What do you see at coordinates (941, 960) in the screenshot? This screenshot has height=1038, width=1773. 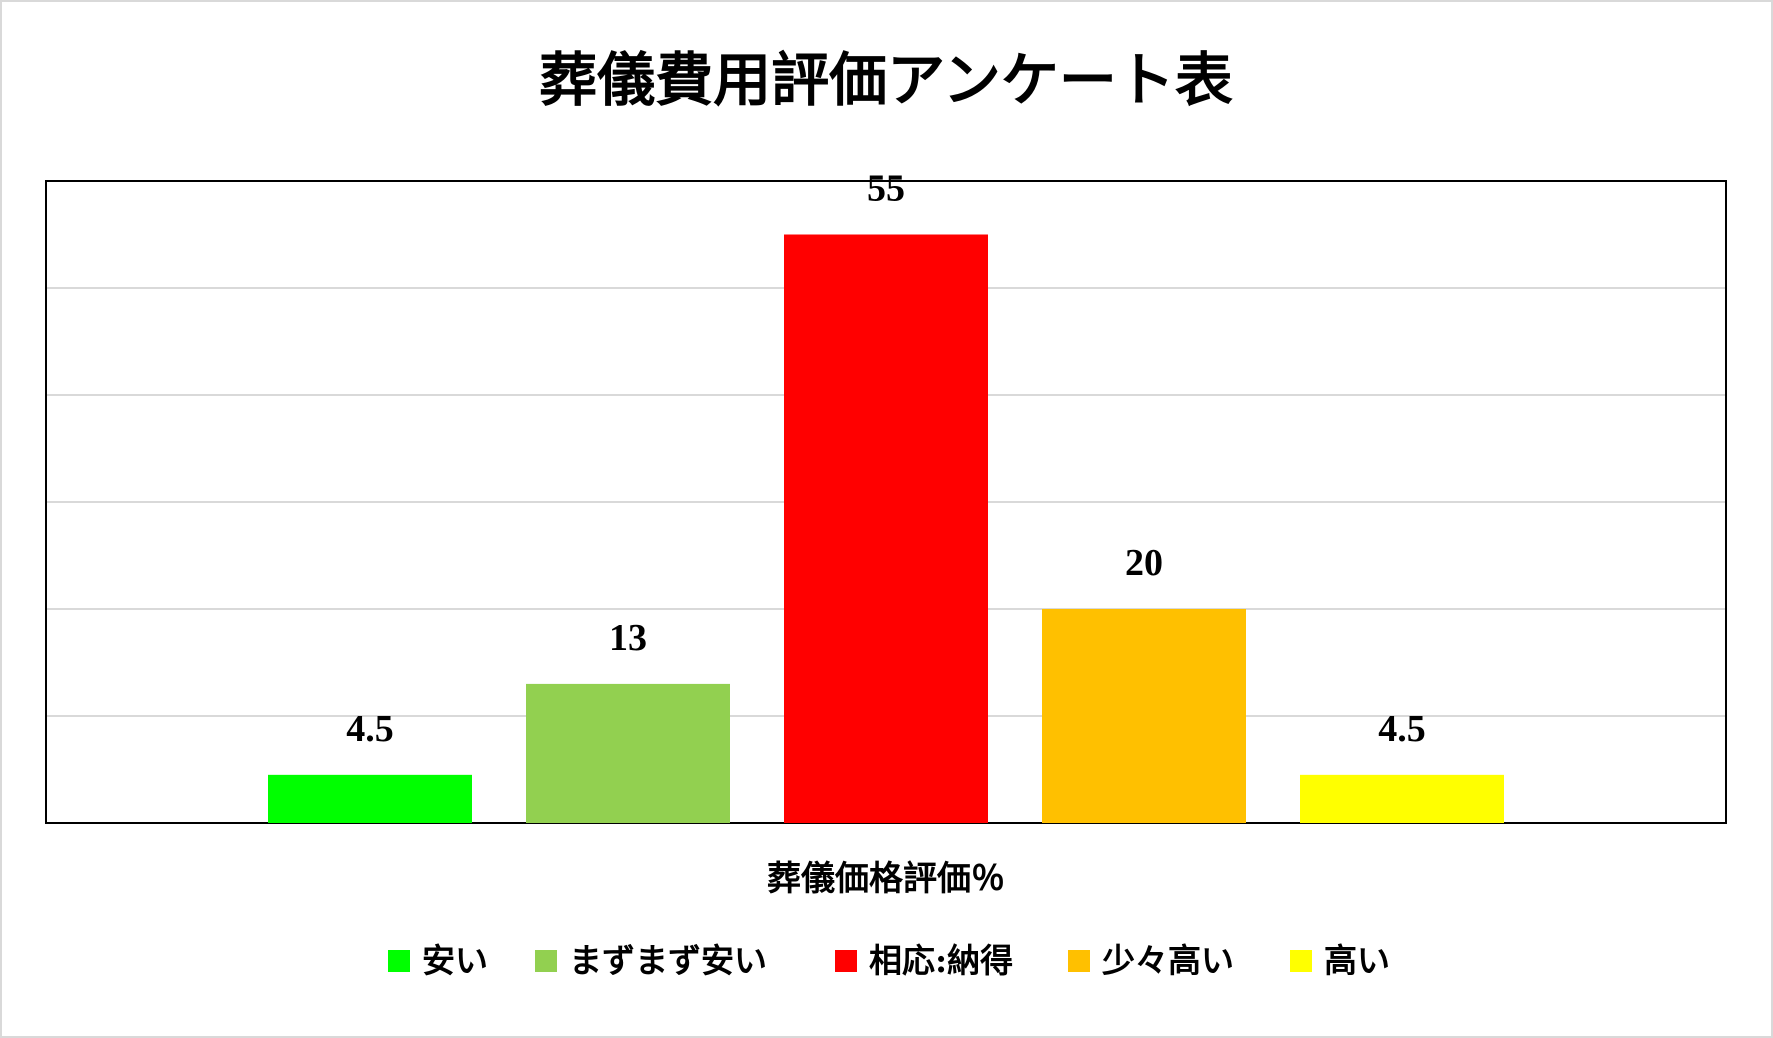 I see `legend-label: 相応:納得` at bounding box center [941, 960].